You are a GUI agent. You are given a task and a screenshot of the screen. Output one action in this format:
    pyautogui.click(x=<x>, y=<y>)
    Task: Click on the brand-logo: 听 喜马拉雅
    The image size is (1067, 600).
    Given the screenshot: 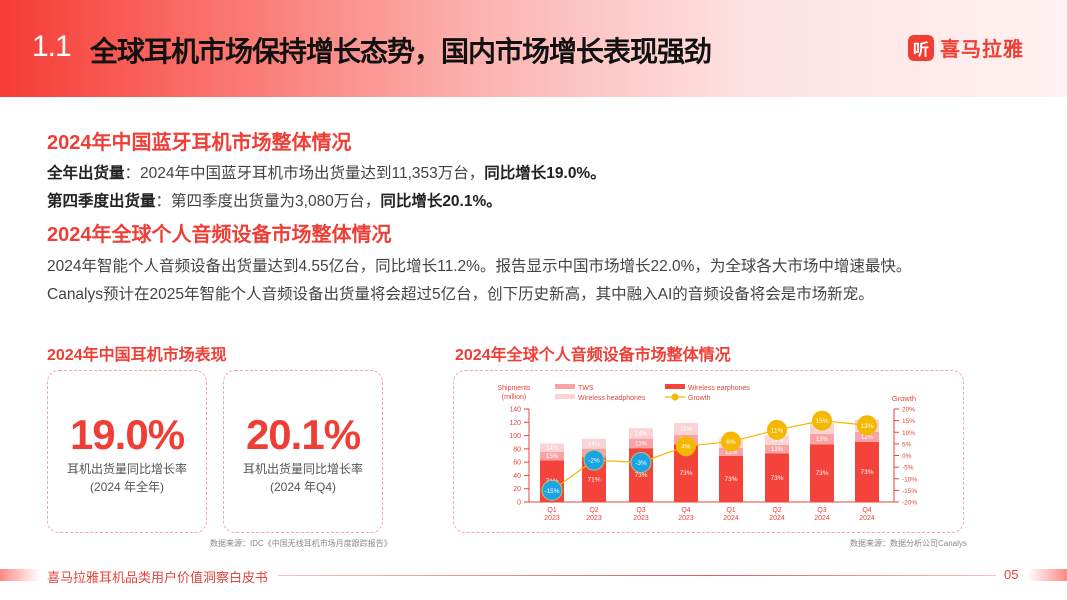 What is the action you would take?
    pyautogui.click(x=966, y=47)
    